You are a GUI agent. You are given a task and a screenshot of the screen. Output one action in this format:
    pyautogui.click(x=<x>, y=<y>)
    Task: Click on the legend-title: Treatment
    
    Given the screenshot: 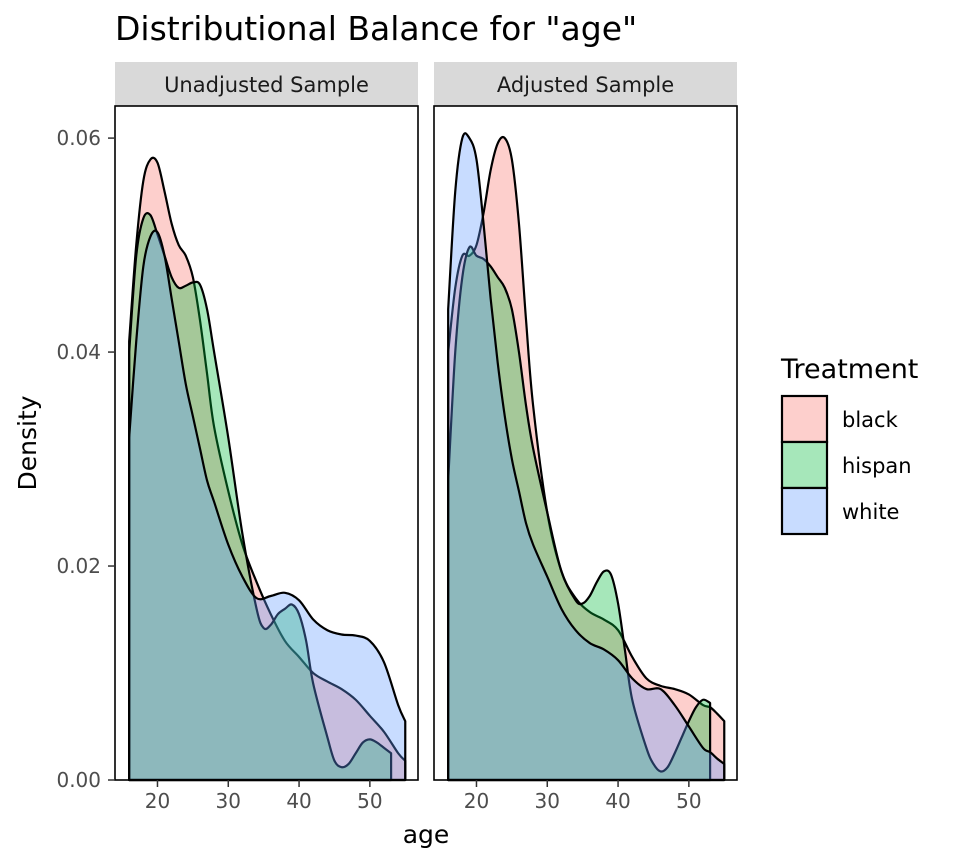 What is the action you would take?
    pyautogui.click(x=849, y=369)
    